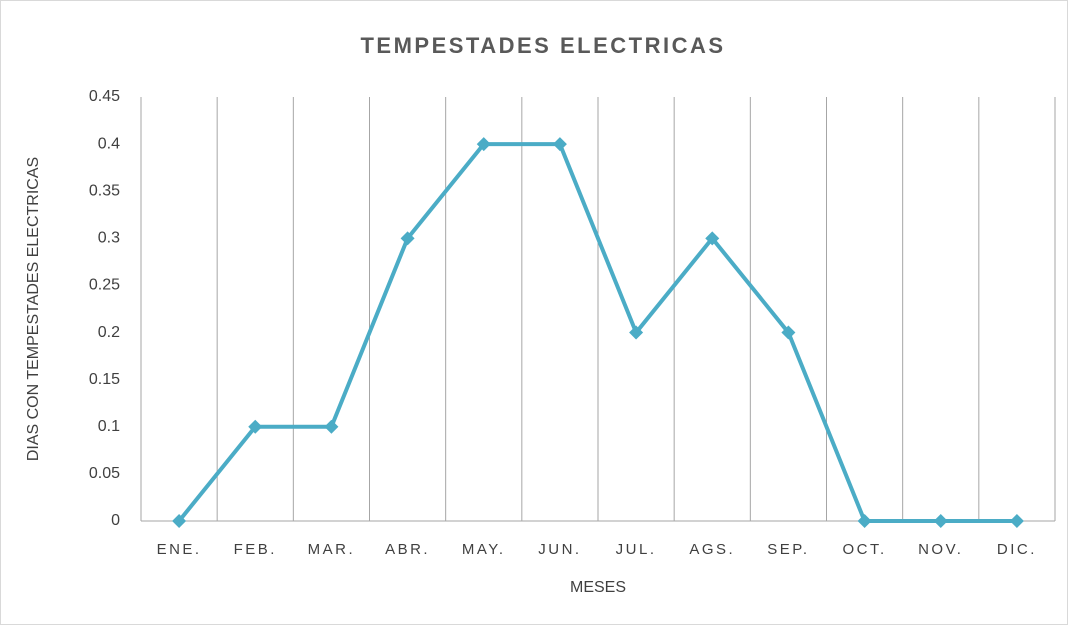 Image resolution: width=1072 pixels, height=629 pixels. Describe the element at coordinates (1017, 549) in the screenshot. I see `x-tick-label: DIC.` at that location.